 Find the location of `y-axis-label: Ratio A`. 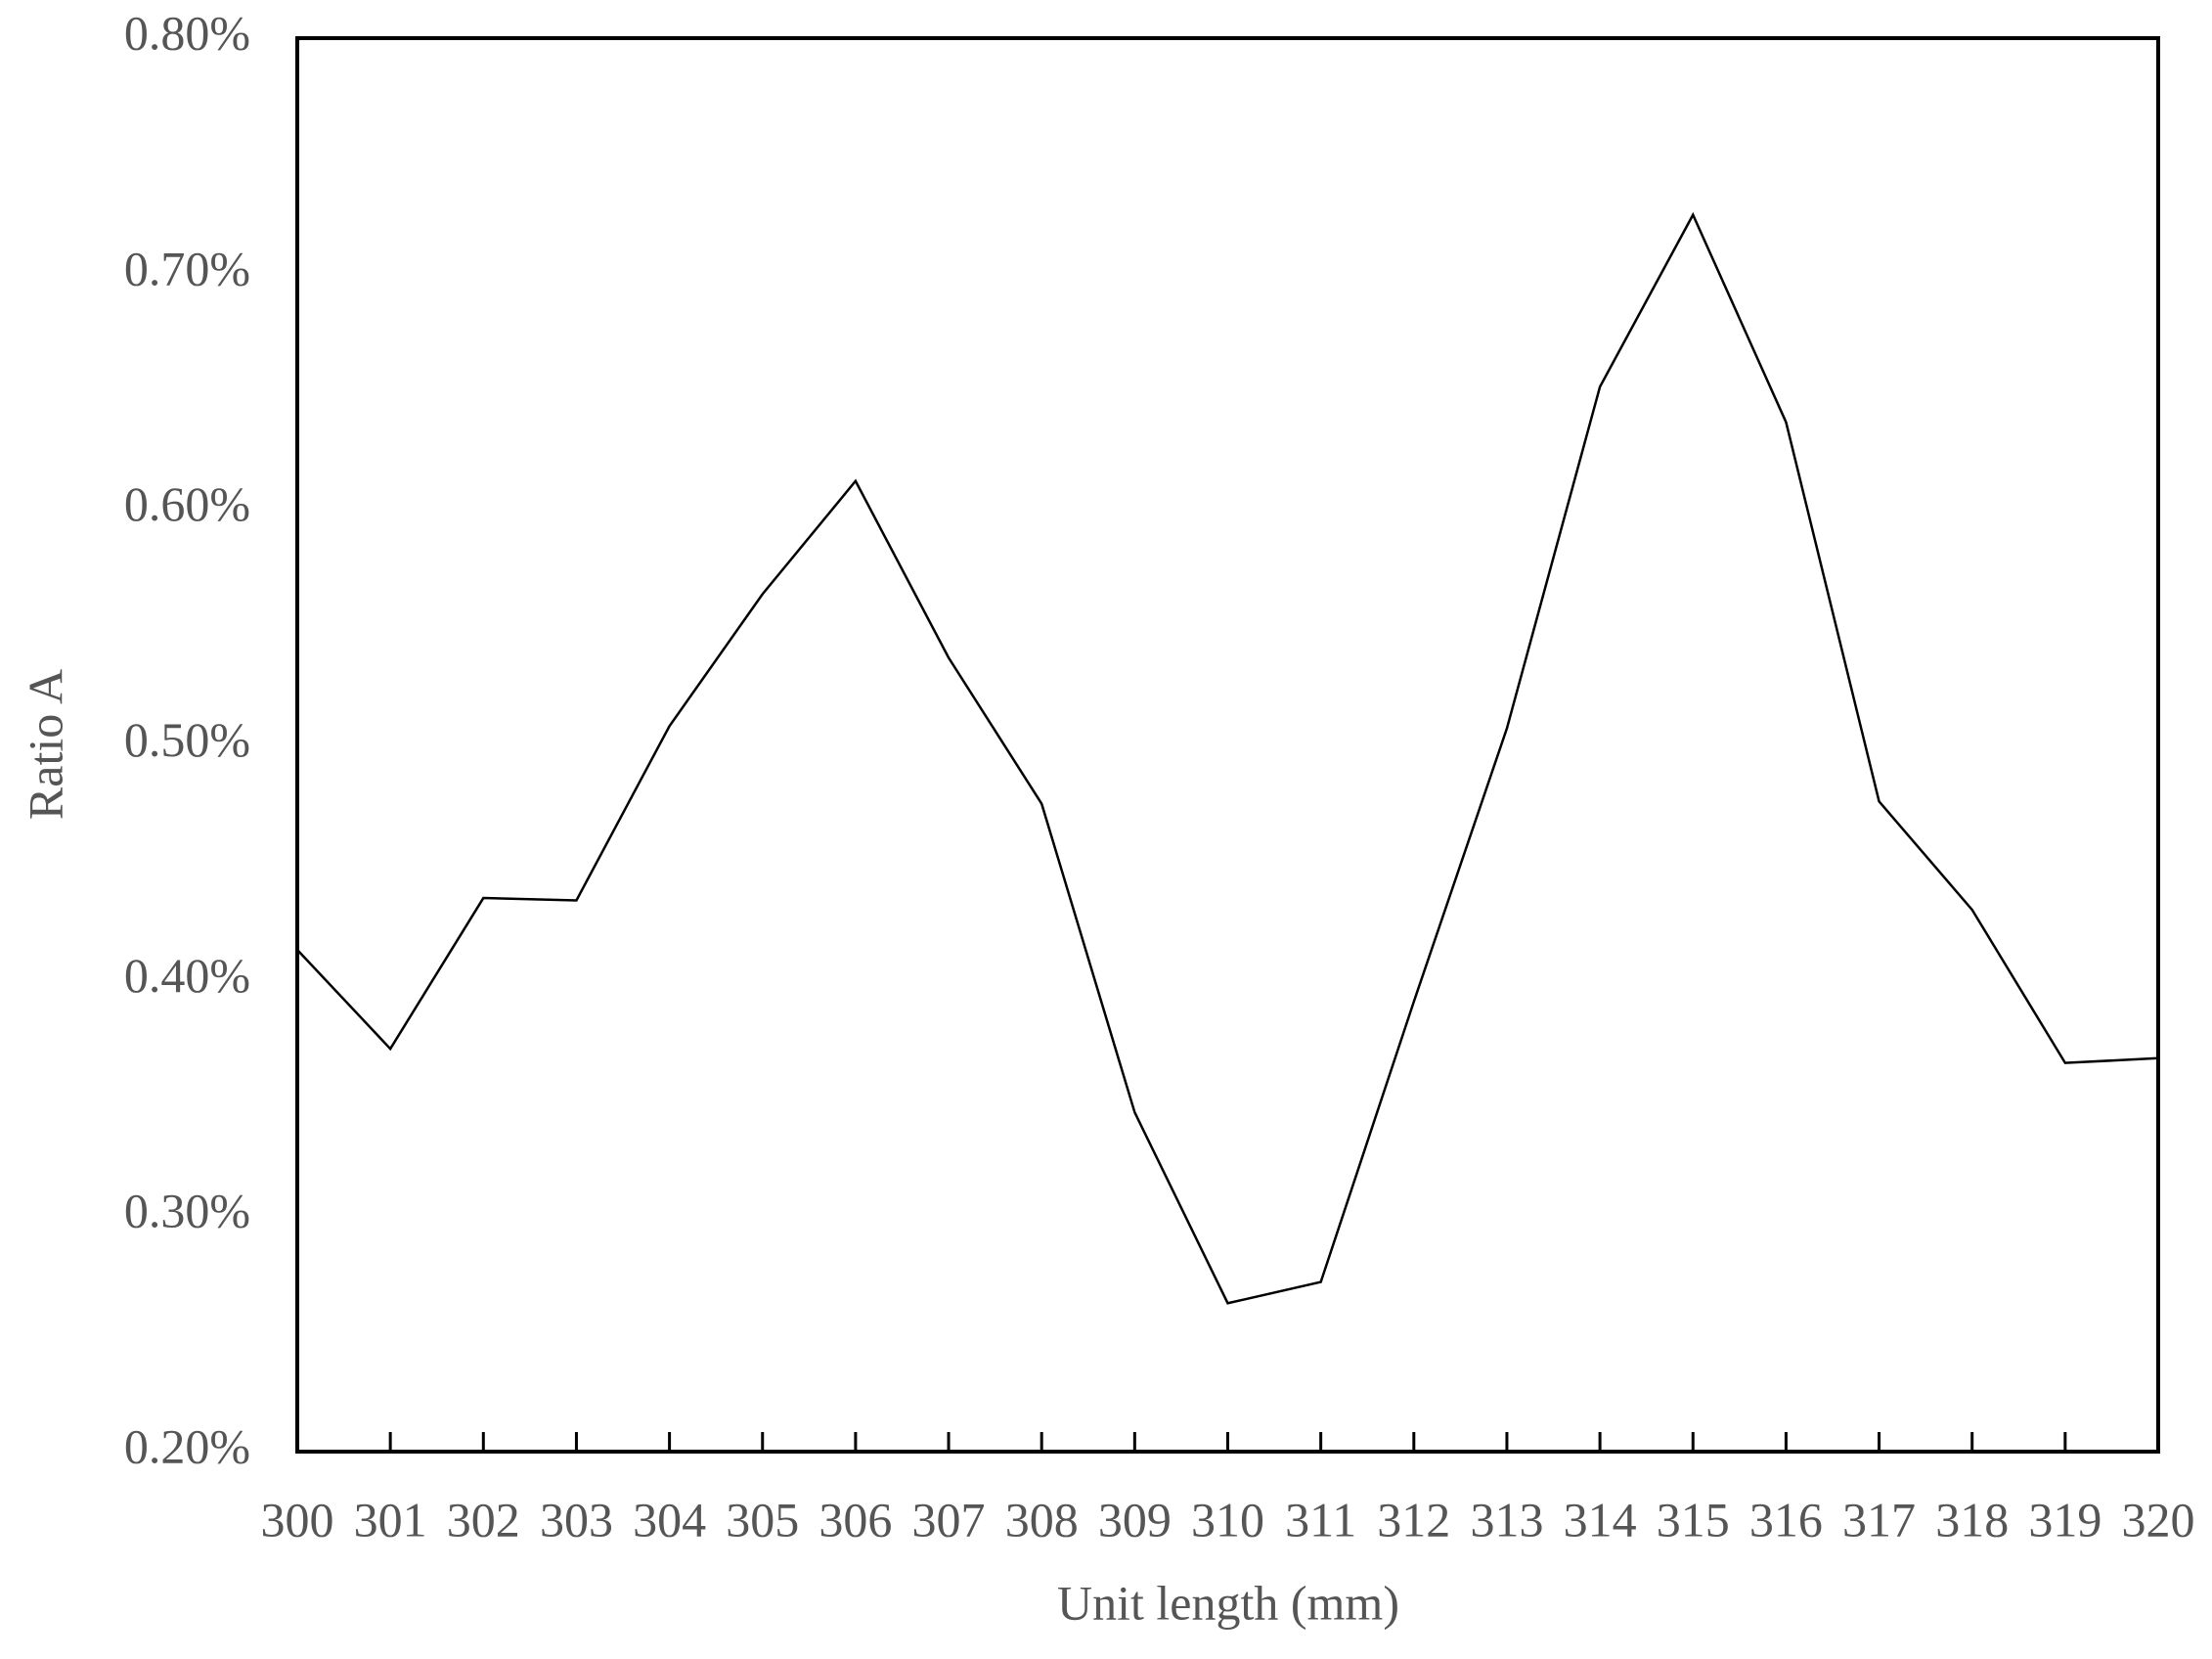

y-axis-label: Ratio A is located at coordinates (45, 744).